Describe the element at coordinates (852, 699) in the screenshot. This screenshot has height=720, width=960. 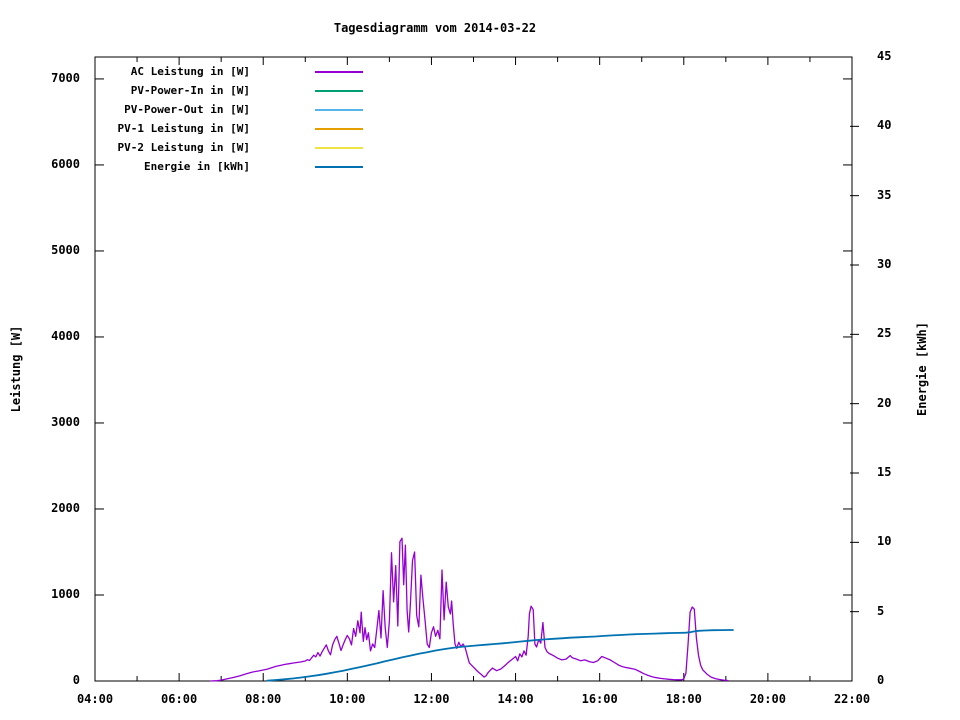
I see `x-tick-label: 22:00` at that location.